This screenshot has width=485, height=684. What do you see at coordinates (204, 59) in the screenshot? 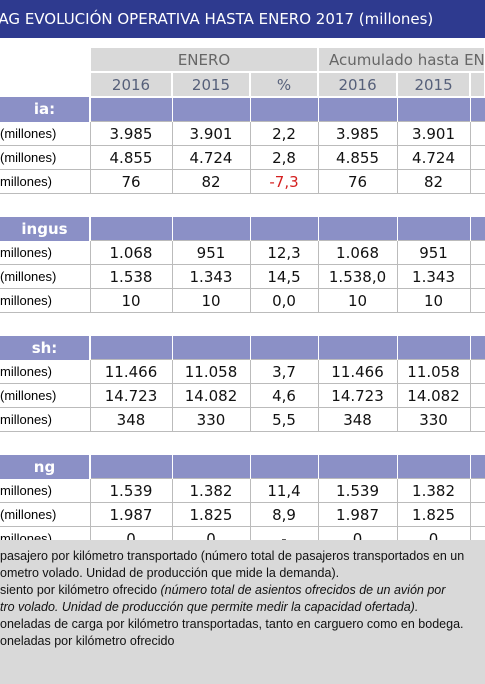
I see `group-header: ENERO` at bounding box center [204, 59].